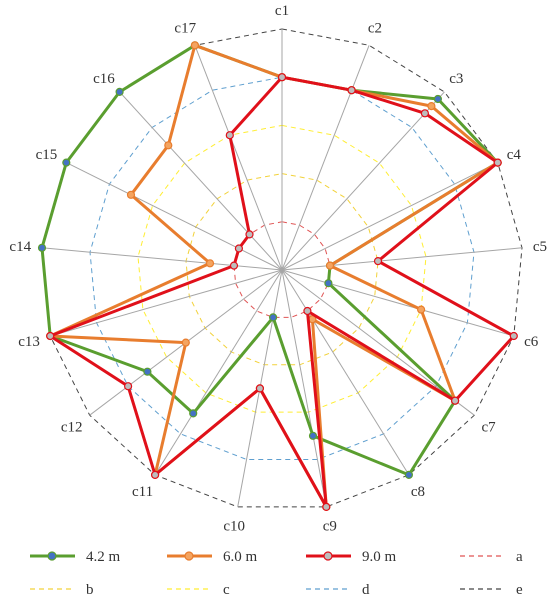  What do you see at coordinates (72, 428) in the screenshot?
I see `category-label-c12: c12` at bounding box center [72, 428].